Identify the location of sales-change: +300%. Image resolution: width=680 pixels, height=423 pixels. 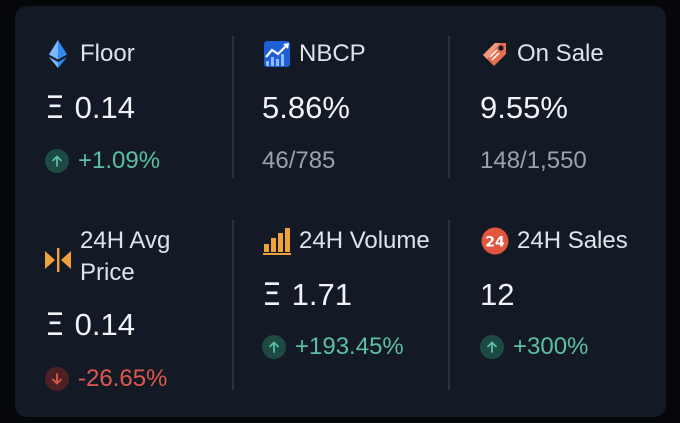
(534, 347).